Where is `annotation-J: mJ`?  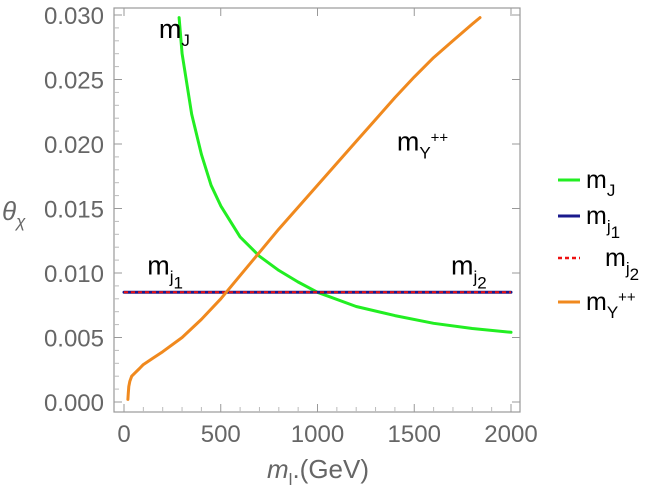 annotation-J: mJ is located at coordinates (174, 32).